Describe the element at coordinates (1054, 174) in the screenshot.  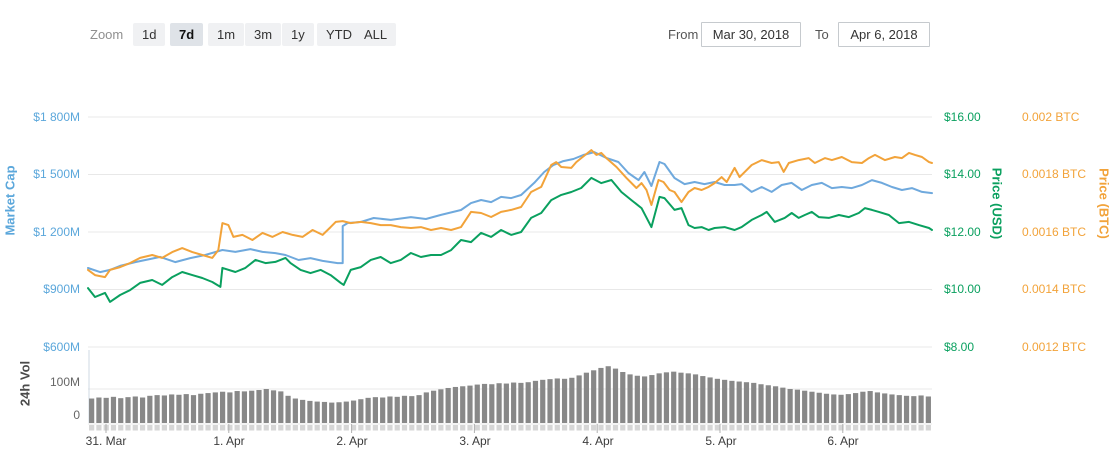
I see `price-btc-tick: 0.0018 BTC` at that location.